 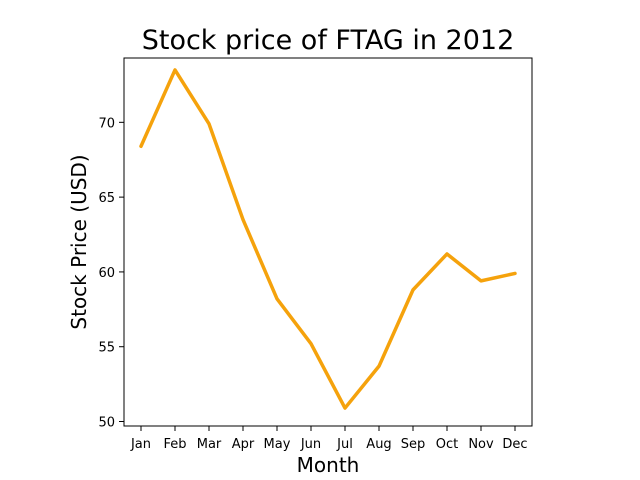 What do you see at coordinates (413, 444) in the screenshot?
I see `x-tick-label: Sep` at bounding box center [413, 444].